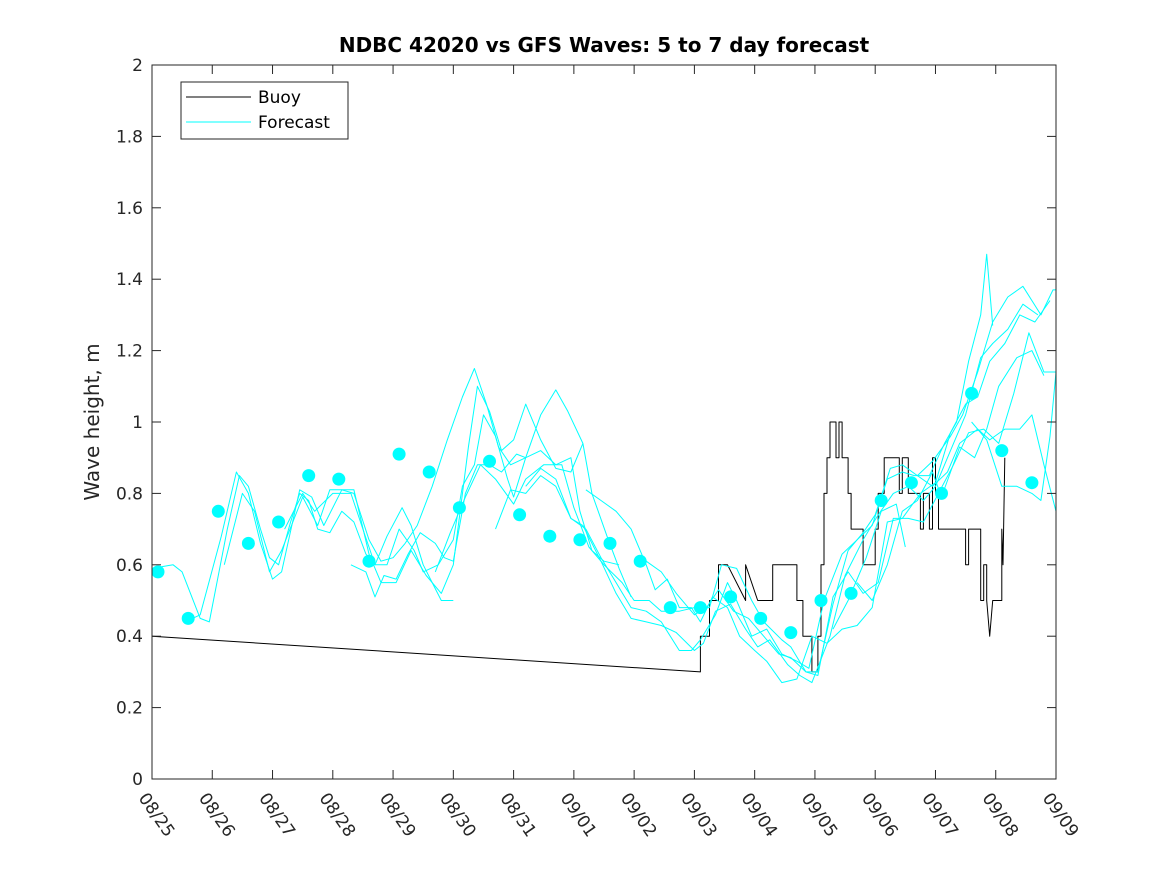 Image resolution: width=1167 pixels, height=875 pixels. I want to click on y-tick-label: 0, so click(137, 780).